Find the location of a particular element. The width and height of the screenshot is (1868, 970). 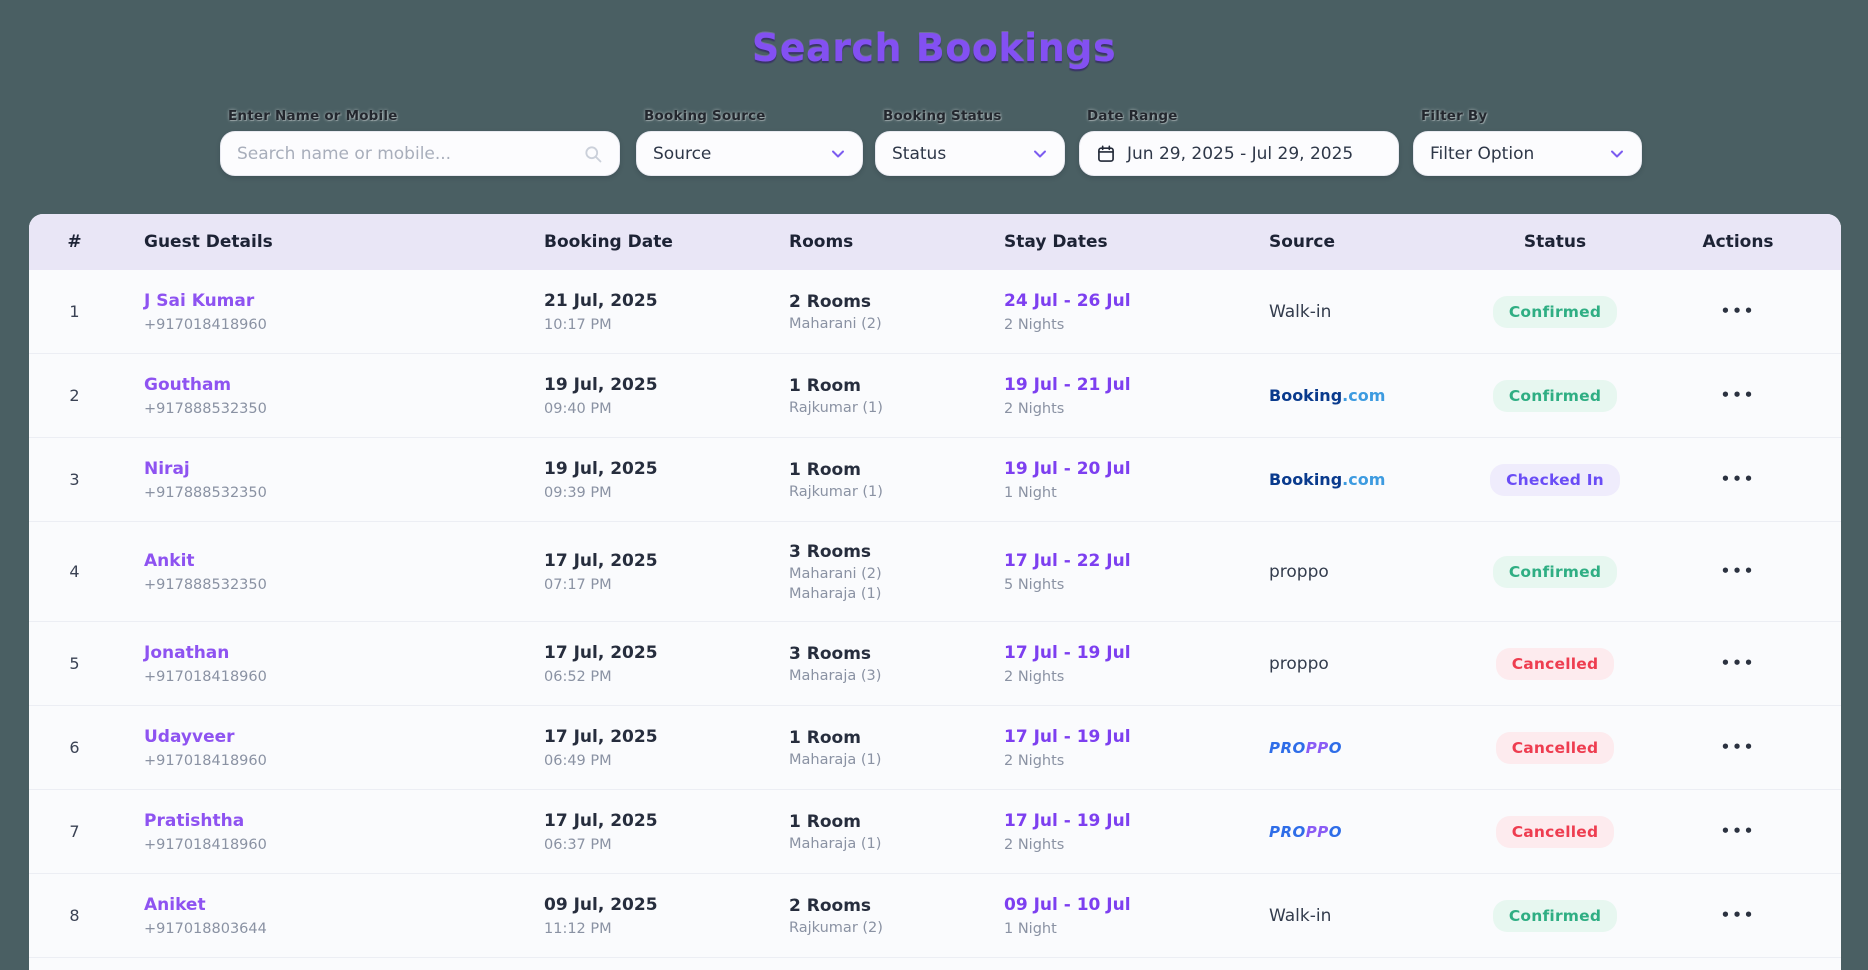

column-header-source: Source is located at coordinates (1302, 242).